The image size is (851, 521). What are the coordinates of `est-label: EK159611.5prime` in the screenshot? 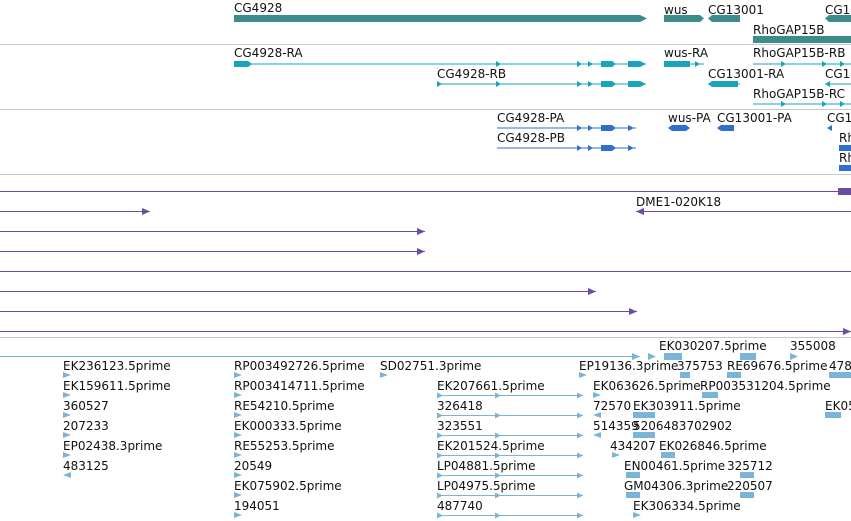 It's located at (117, 386).